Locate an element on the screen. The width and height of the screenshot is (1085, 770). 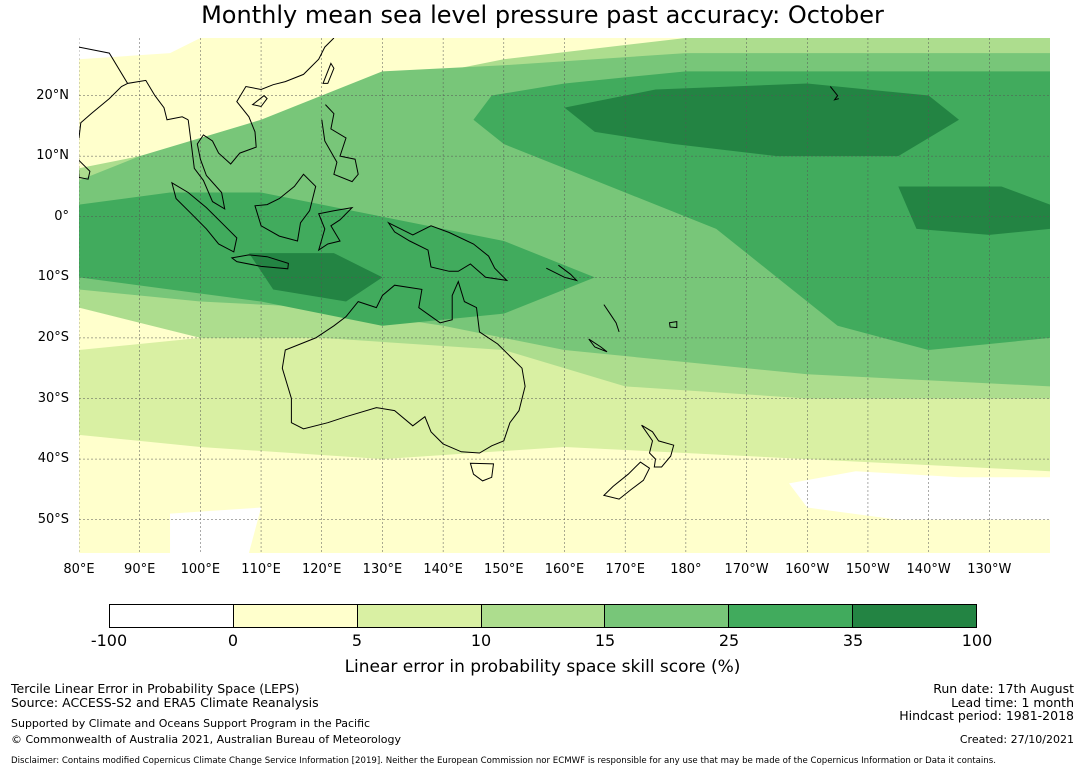
colorbar-tick-label: 25 is located at coordinates (729, 640).